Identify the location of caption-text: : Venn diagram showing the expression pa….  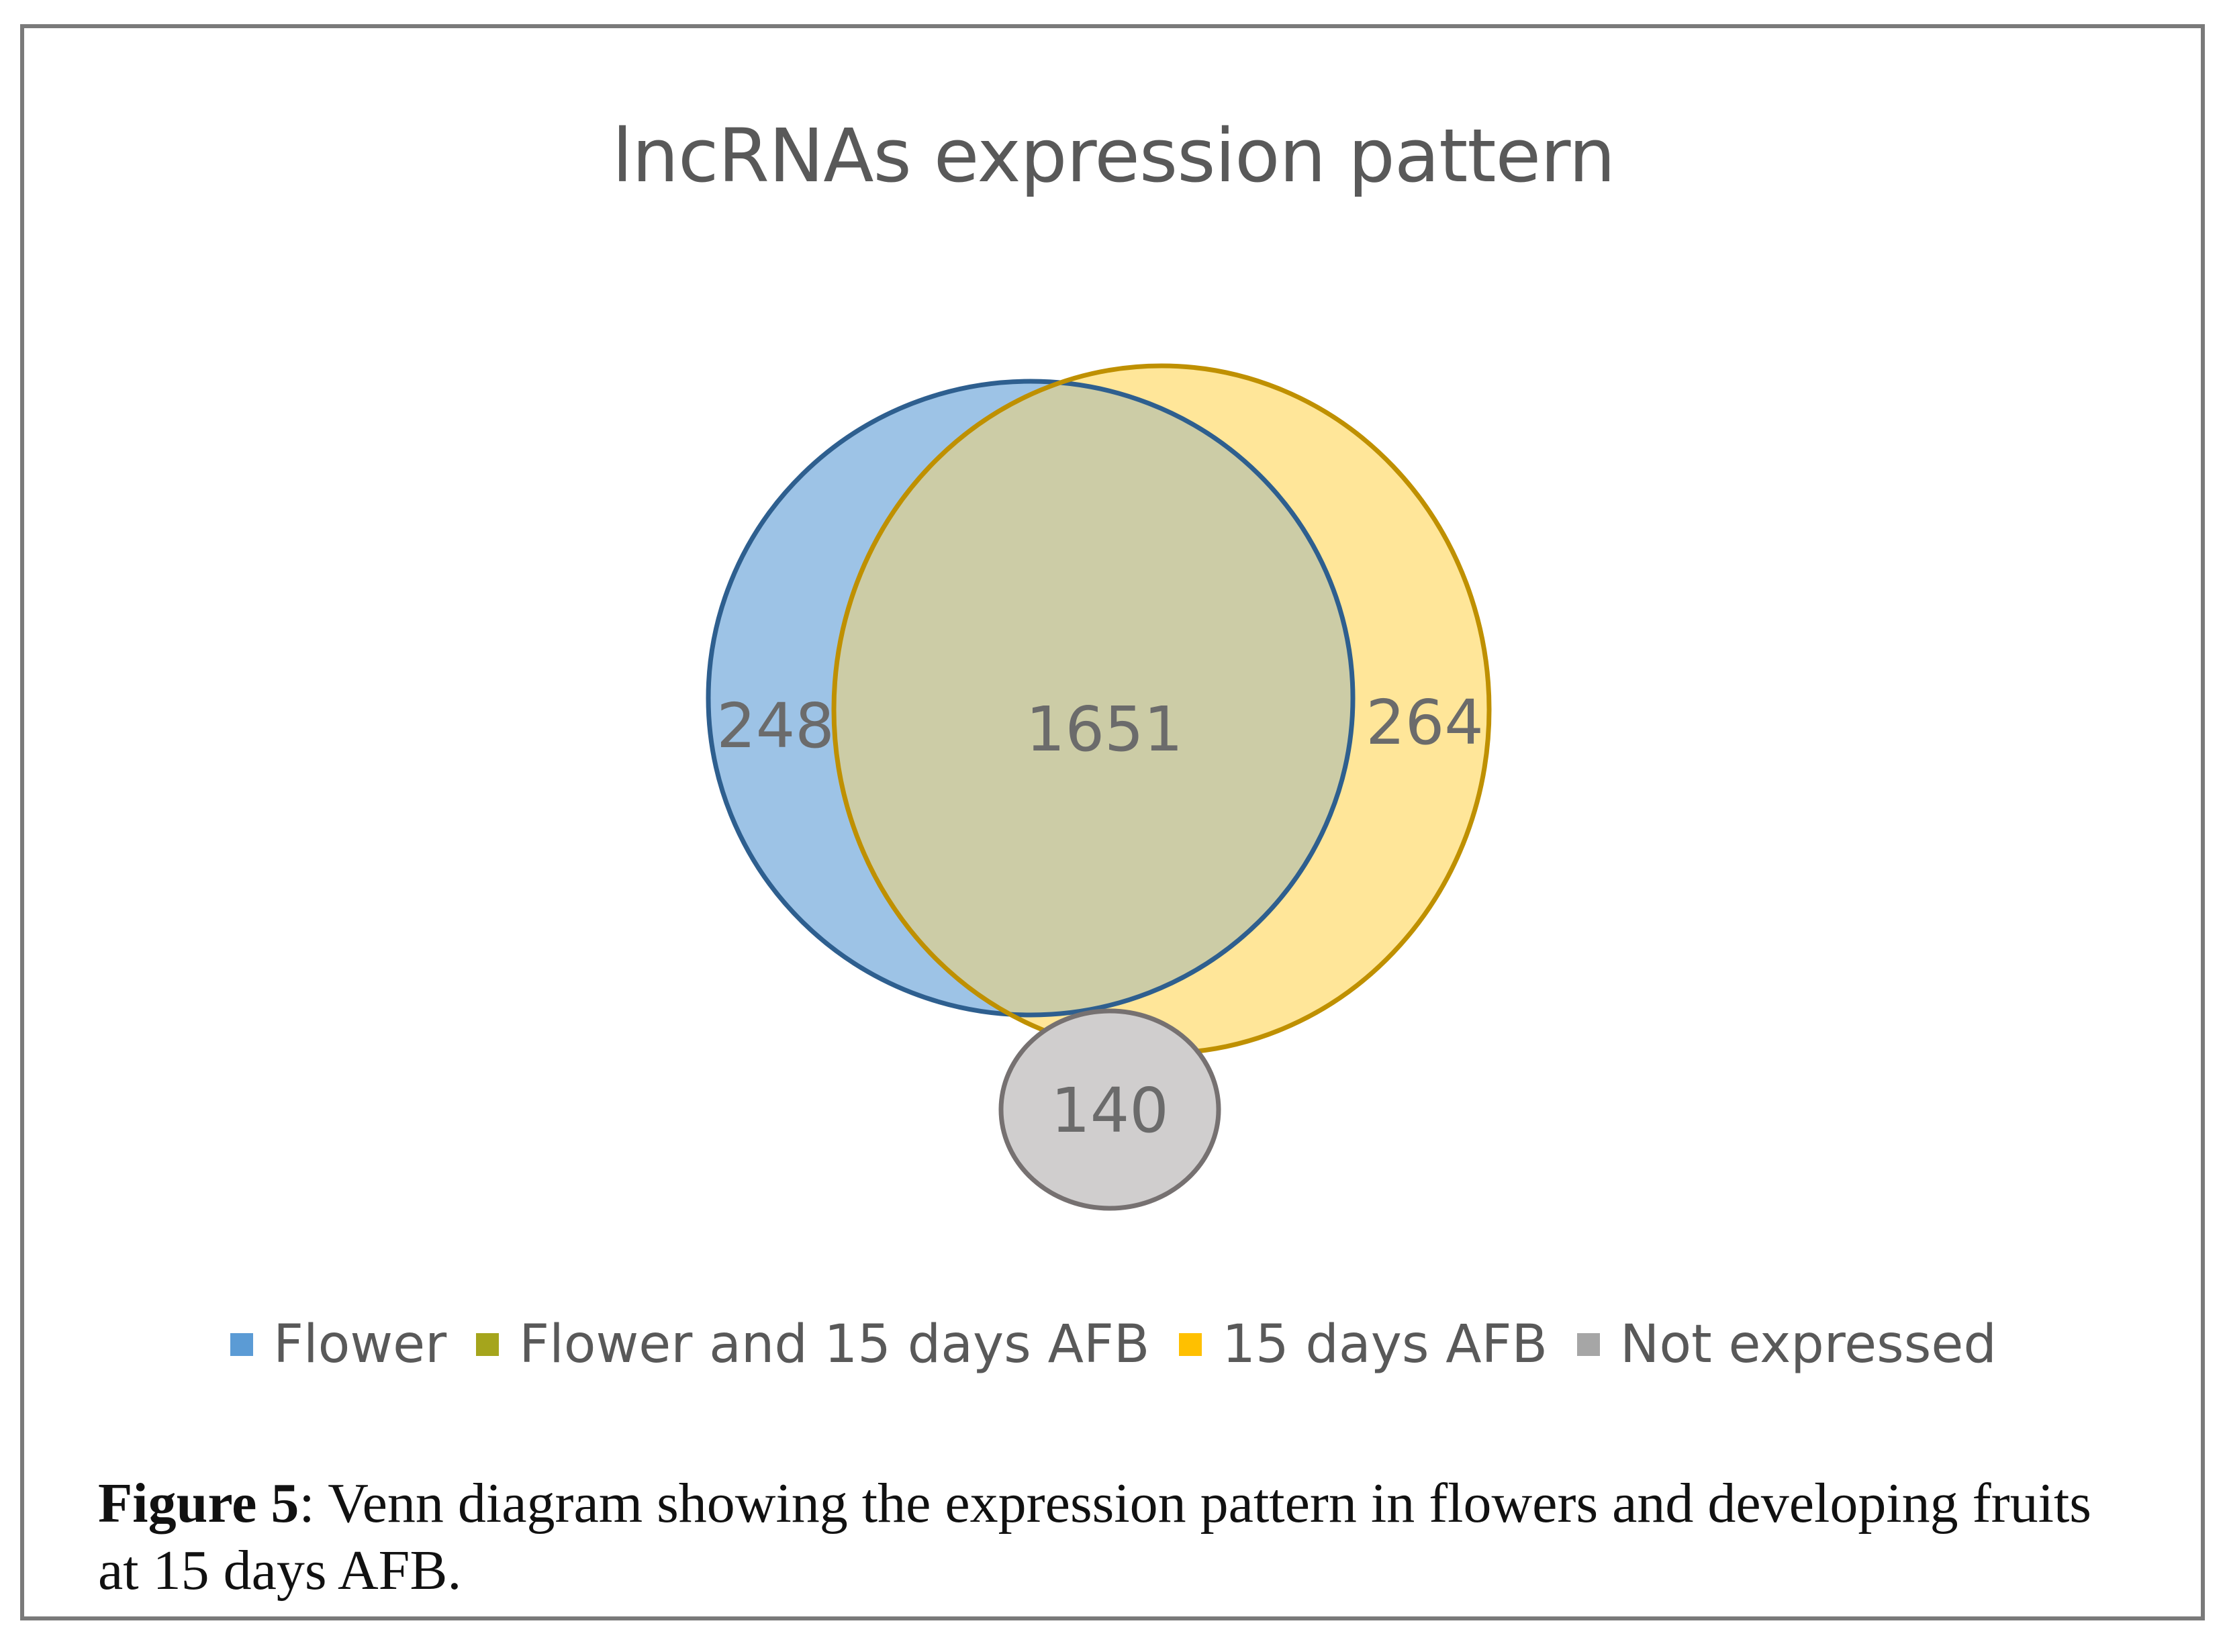
(1094, 1537).